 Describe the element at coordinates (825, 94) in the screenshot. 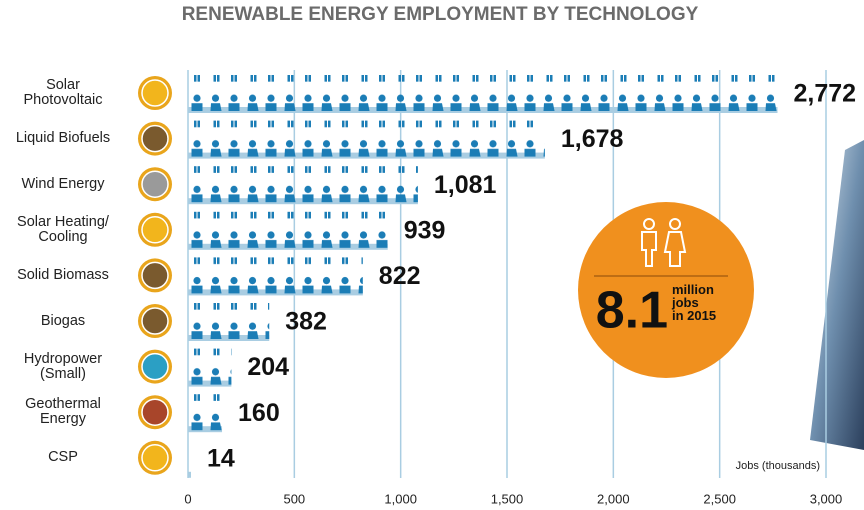

I see `value-label: 2,772` at that location.